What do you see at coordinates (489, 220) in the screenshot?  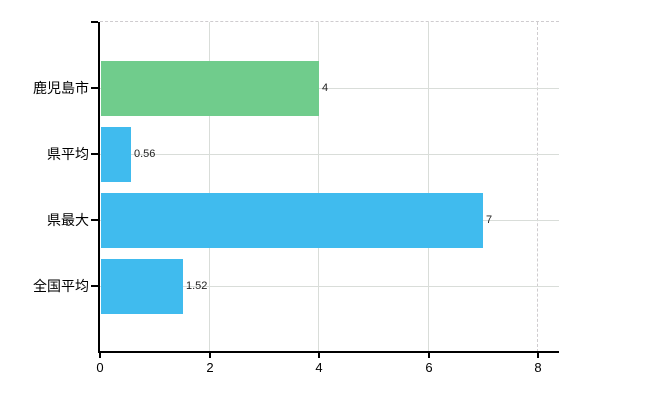 I see `bar-value-label: 7` at bounding box center [489, 220].